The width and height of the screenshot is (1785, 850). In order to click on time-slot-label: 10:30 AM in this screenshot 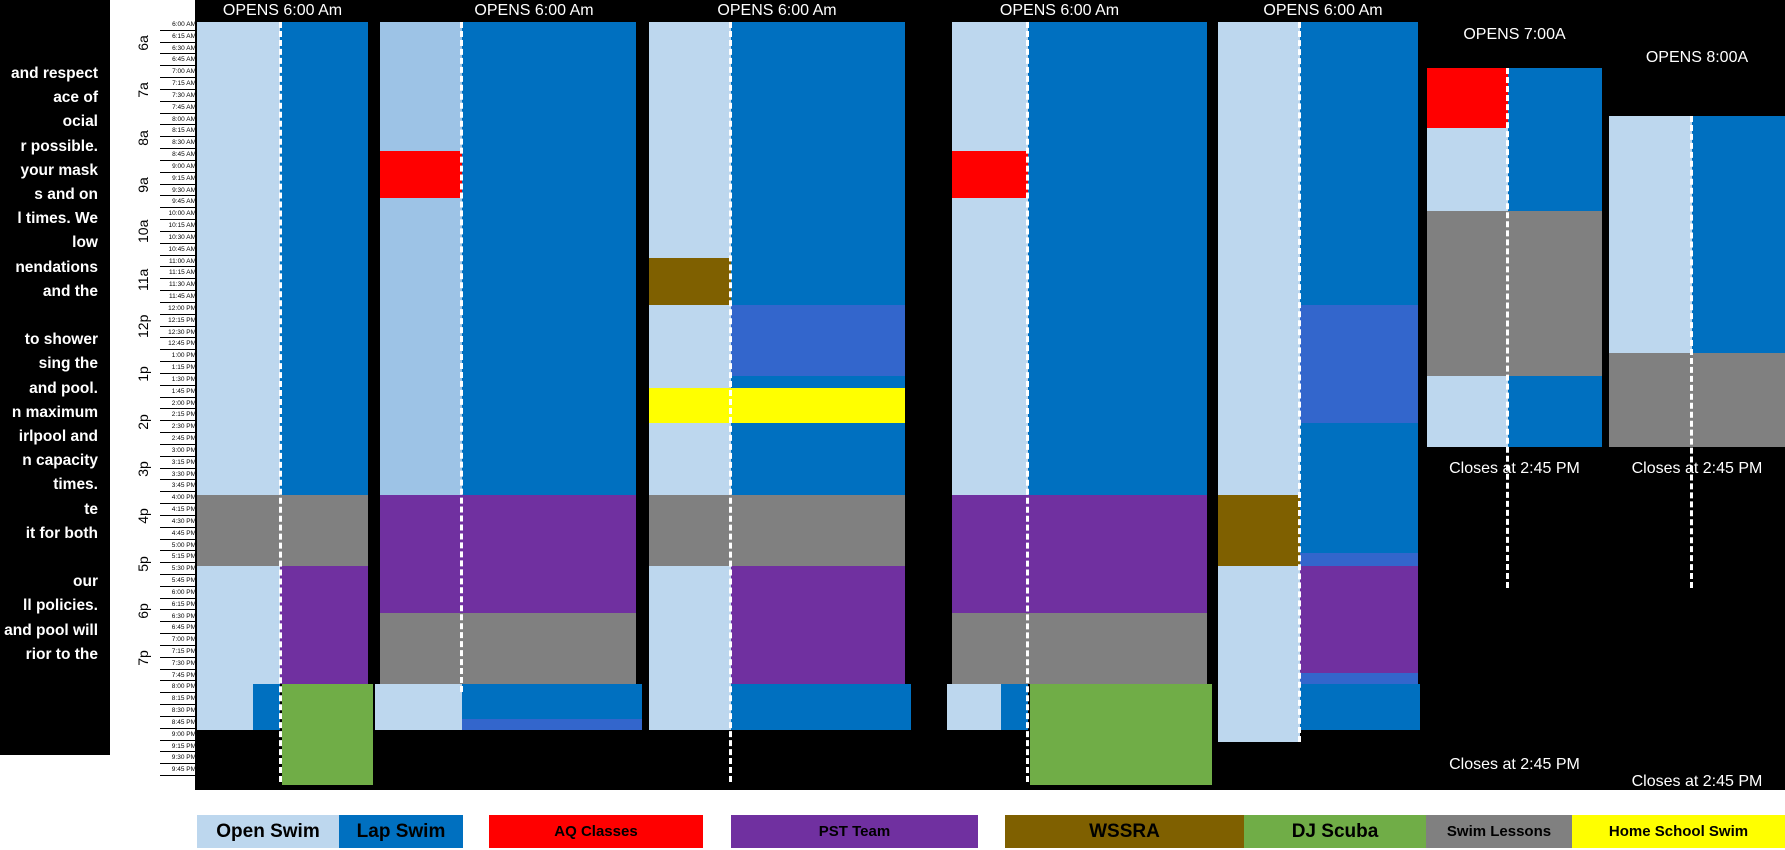, I will do `click(179, 238)`.